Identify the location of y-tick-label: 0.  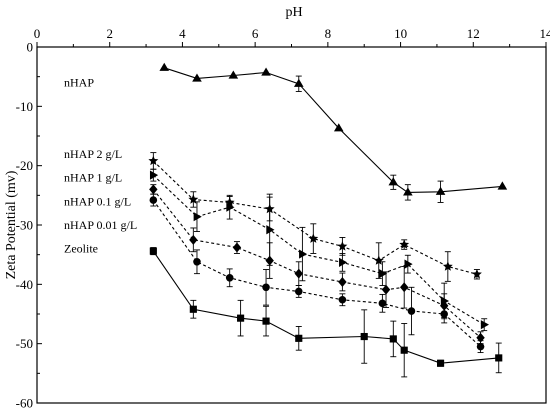
(30, 47).